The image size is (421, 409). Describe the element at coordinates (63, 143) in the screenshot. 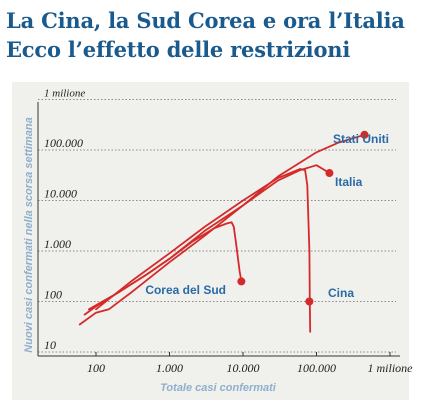

I see `y-tick-label-100-000: 100.000` at that location.